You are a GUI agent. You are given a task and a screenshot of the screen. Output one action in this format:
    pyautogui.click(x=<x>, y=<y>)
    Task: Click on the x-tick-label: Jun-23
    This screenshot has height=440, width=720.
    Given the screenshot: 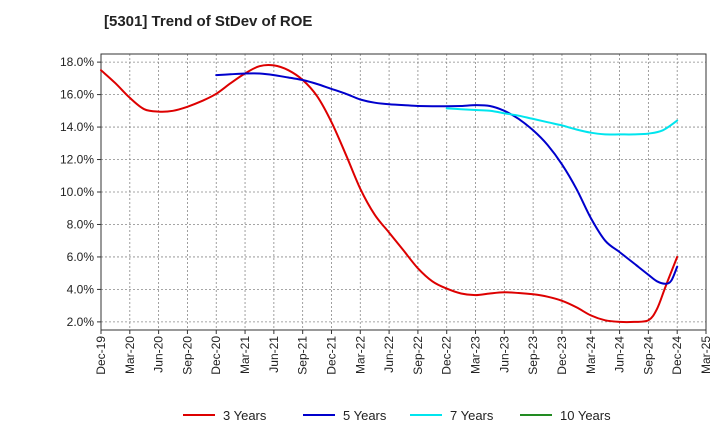 What is the action you would take?
    pyautogui.click(x=504, y=354)
    